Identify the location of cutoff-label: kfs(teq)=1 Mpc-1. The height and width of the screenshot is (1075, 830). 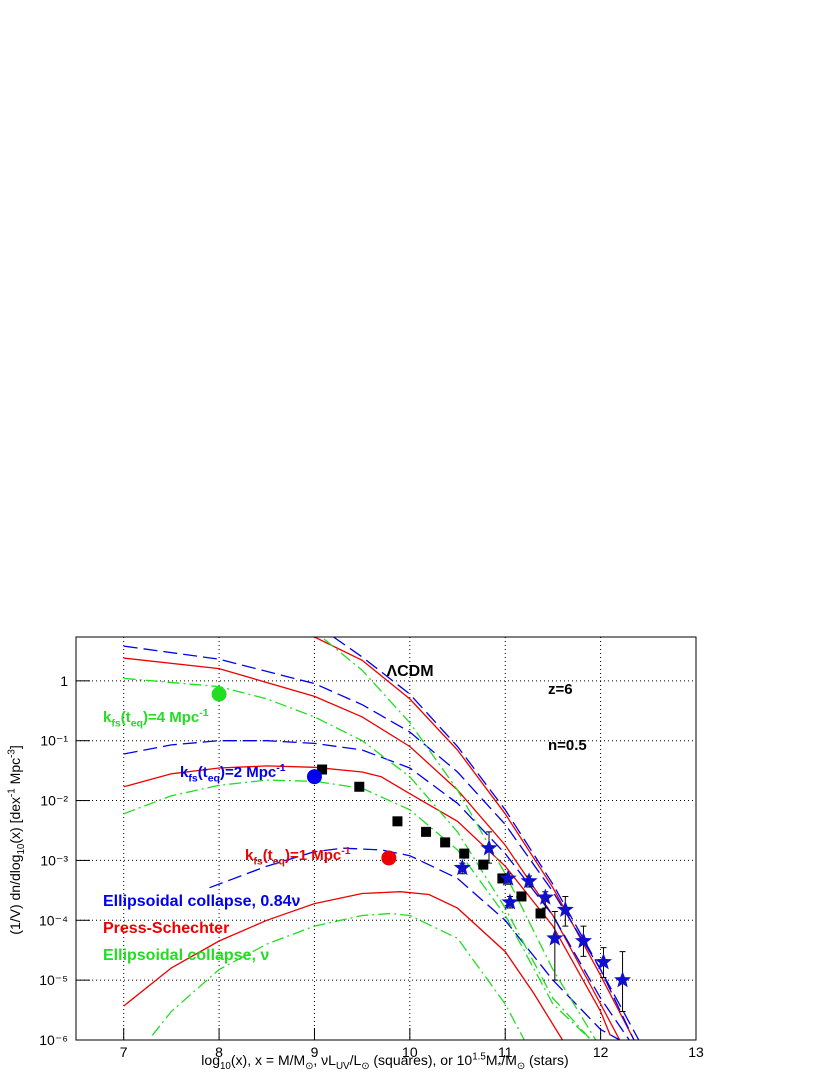
(298, 856).